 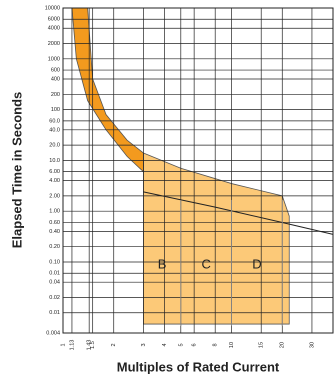 What do you see at coordinates (283, 345) in the screenshot?
I see `x-tick-label: 20` at bounding box center [283, 345].